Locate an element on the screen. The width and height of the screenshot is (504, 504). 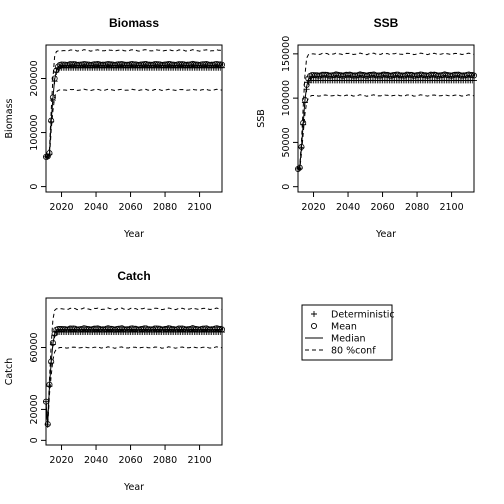
chart-title: SSB is located at coordinates (386, 23).